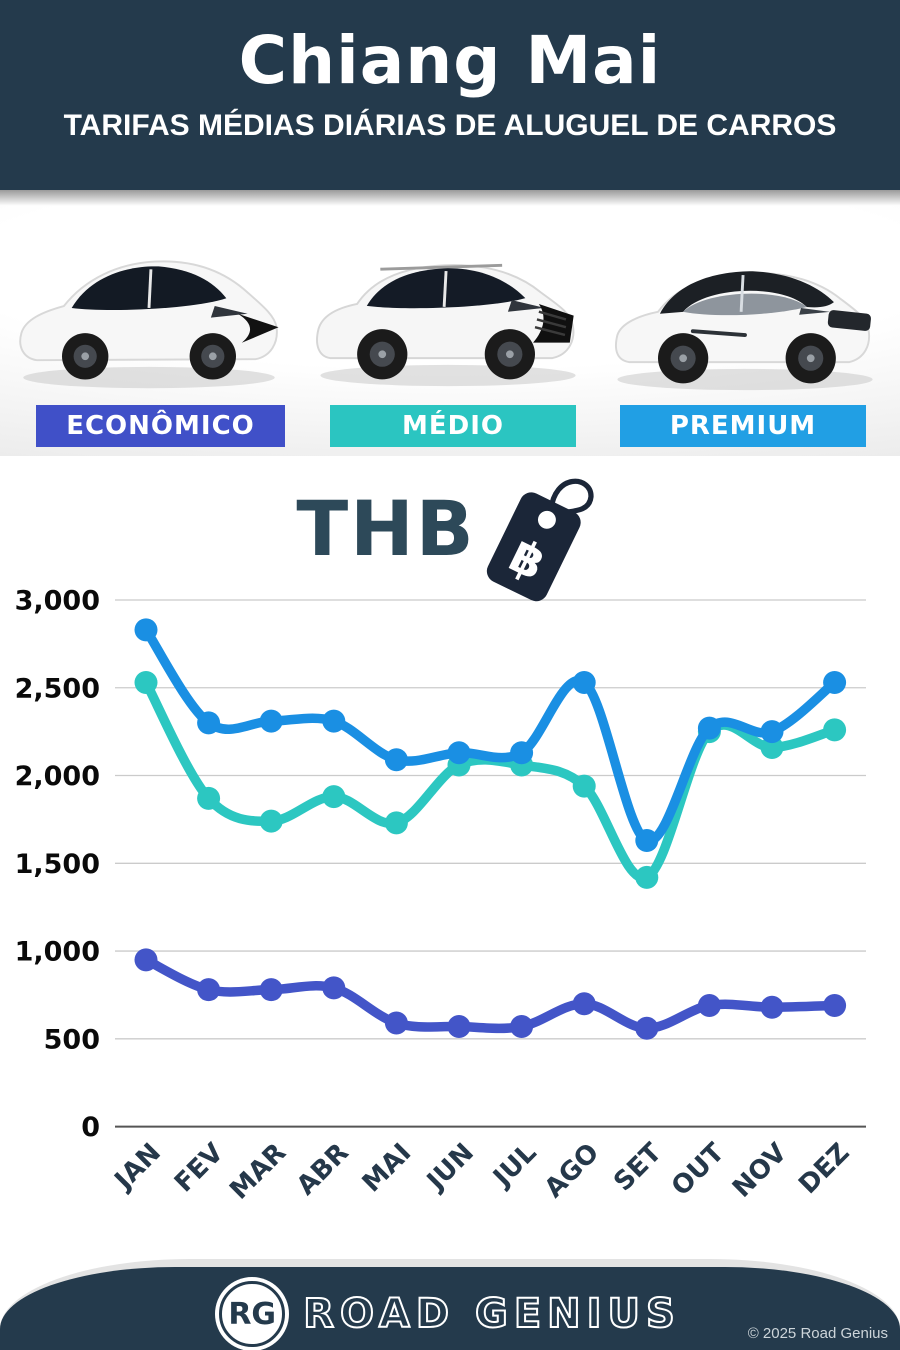  I want to click on class-badge-economy: ECONÔMICO, so click(160, 426).